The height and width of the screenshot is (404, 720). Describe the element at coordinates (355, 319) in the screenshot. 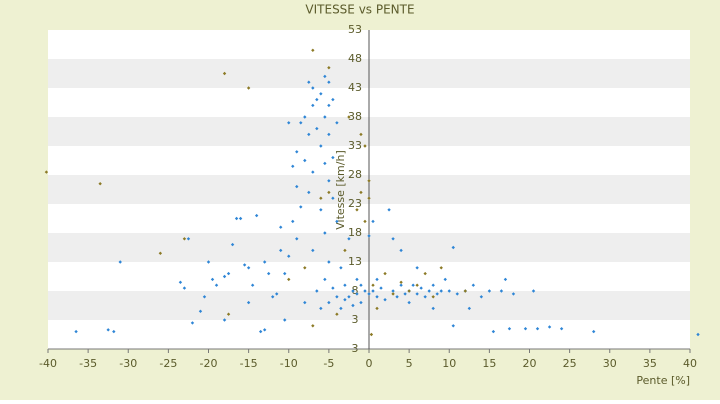

I see `y-tick-label: 3` at that location.